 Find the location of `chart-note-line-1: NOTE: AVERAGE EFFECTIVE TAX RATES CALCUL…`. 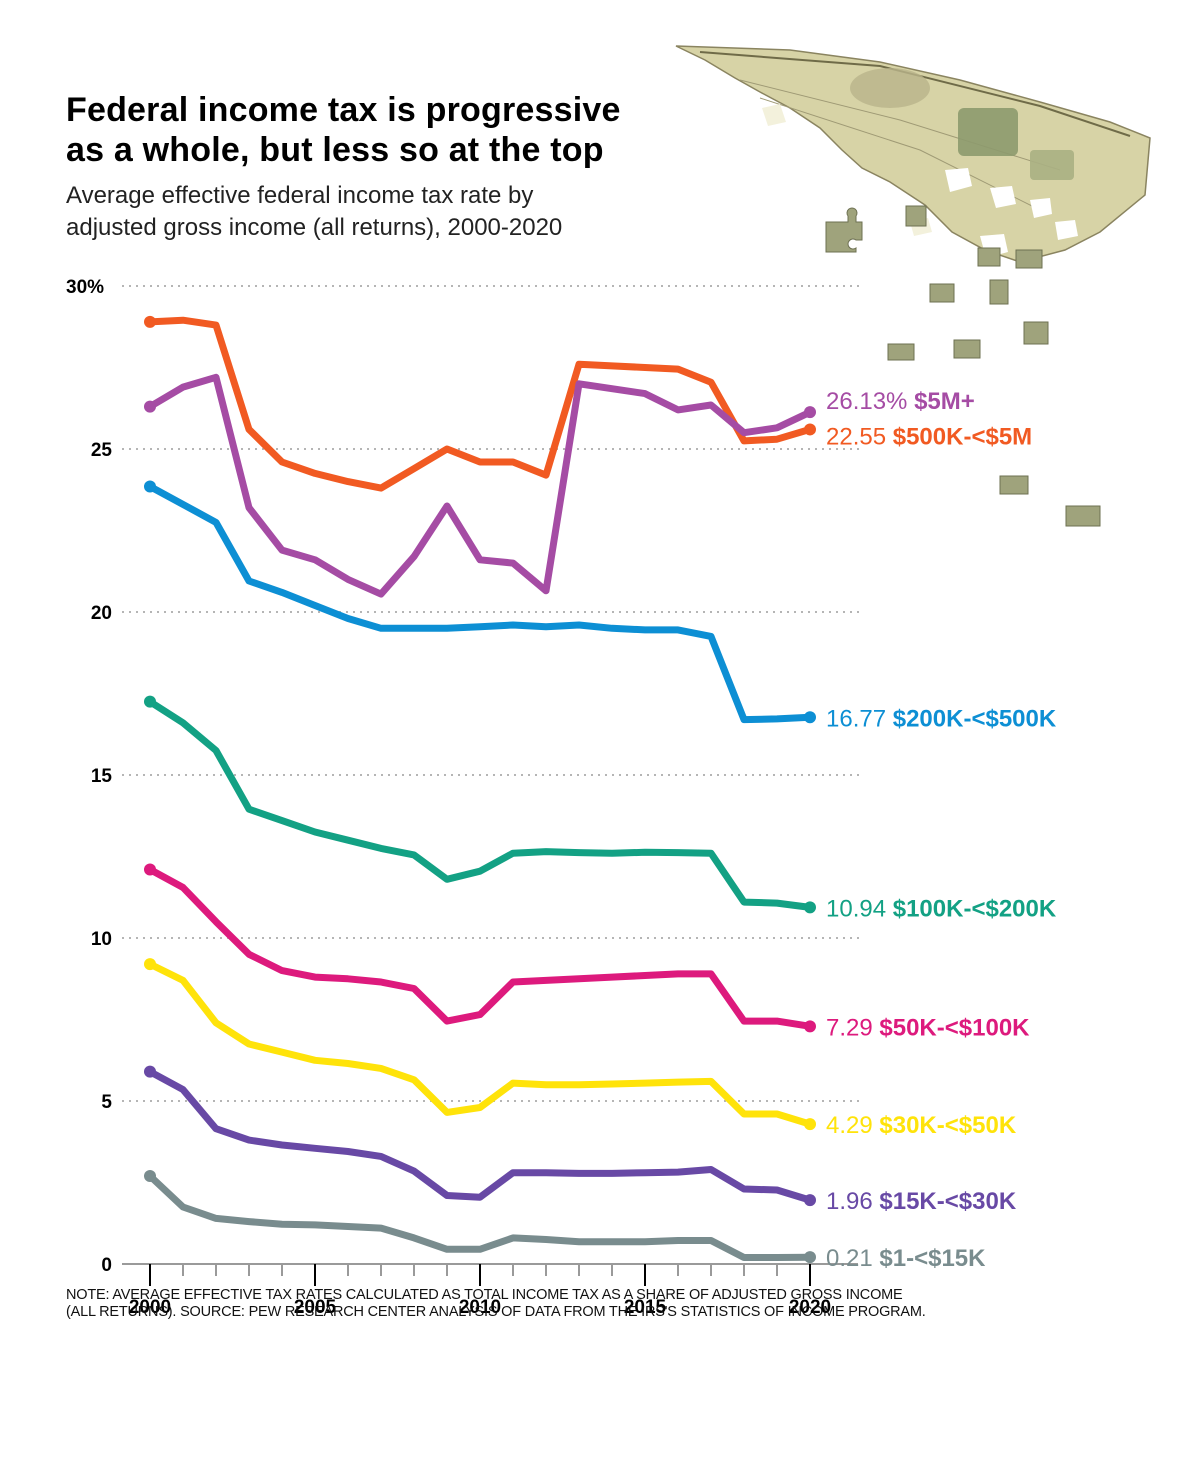

chart-note-line-1: NOTE: AVERAGE EFFECTIVE TAX RATES CALCUL… is located at coordinates (484, 1295).